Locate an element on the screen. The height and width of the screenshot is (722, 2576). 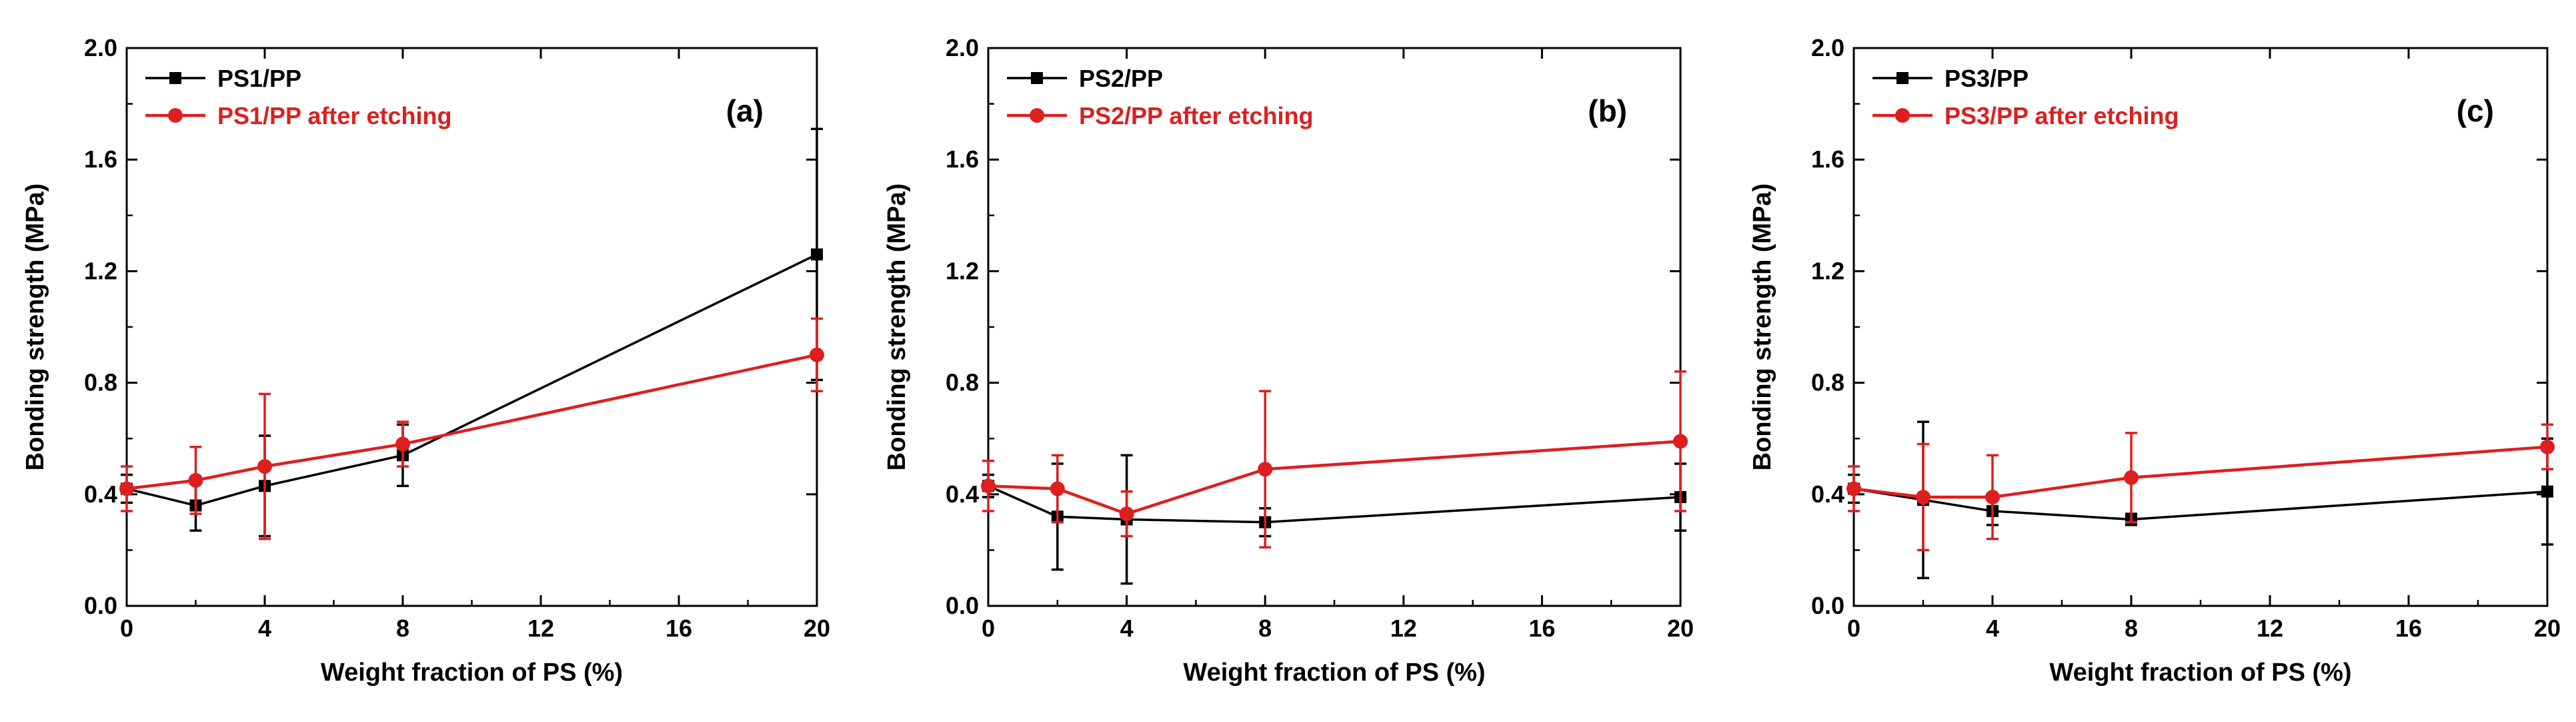
legend-label: PS2/PP is located at coordinates (1121, 78).